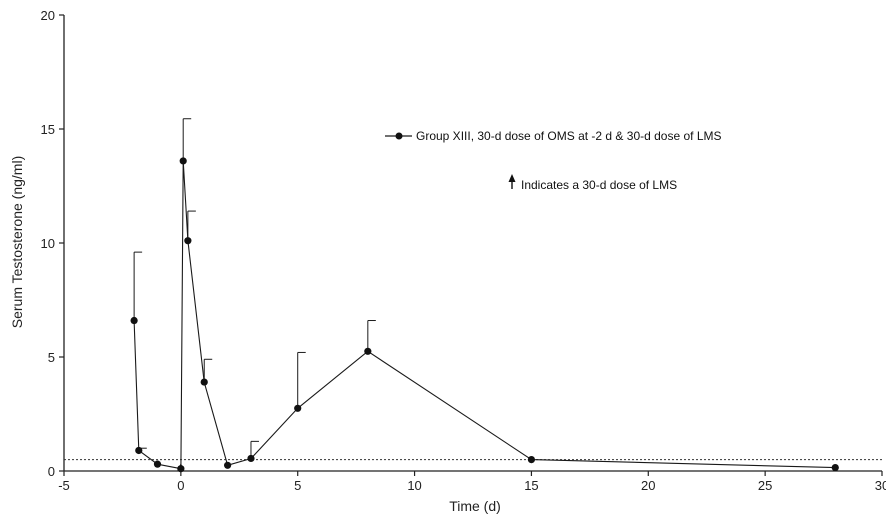  Describe the element at coordinates (64, 485) in the screenshot. I see `x-tick-label: -5` at that location.